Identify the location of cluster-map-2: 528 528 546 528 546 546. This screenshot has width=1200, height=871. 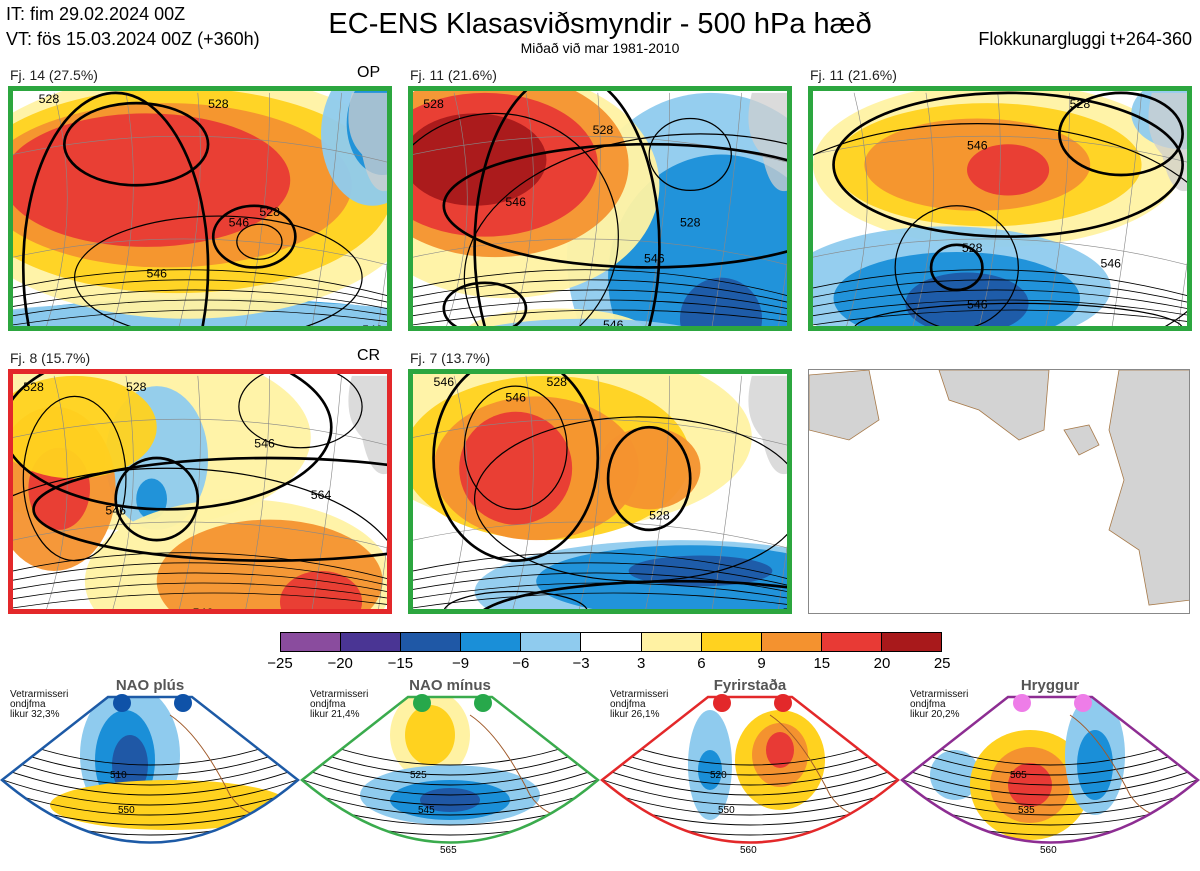
(600, 208).